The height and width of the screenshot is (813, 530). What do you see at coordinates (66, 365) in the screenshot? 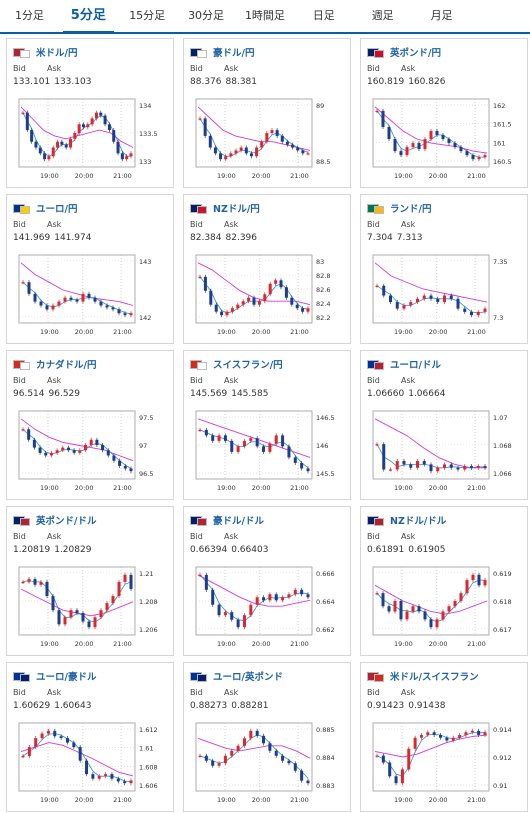
I see `pair-link: カナダドル/円` at bounding box center [66, 365].